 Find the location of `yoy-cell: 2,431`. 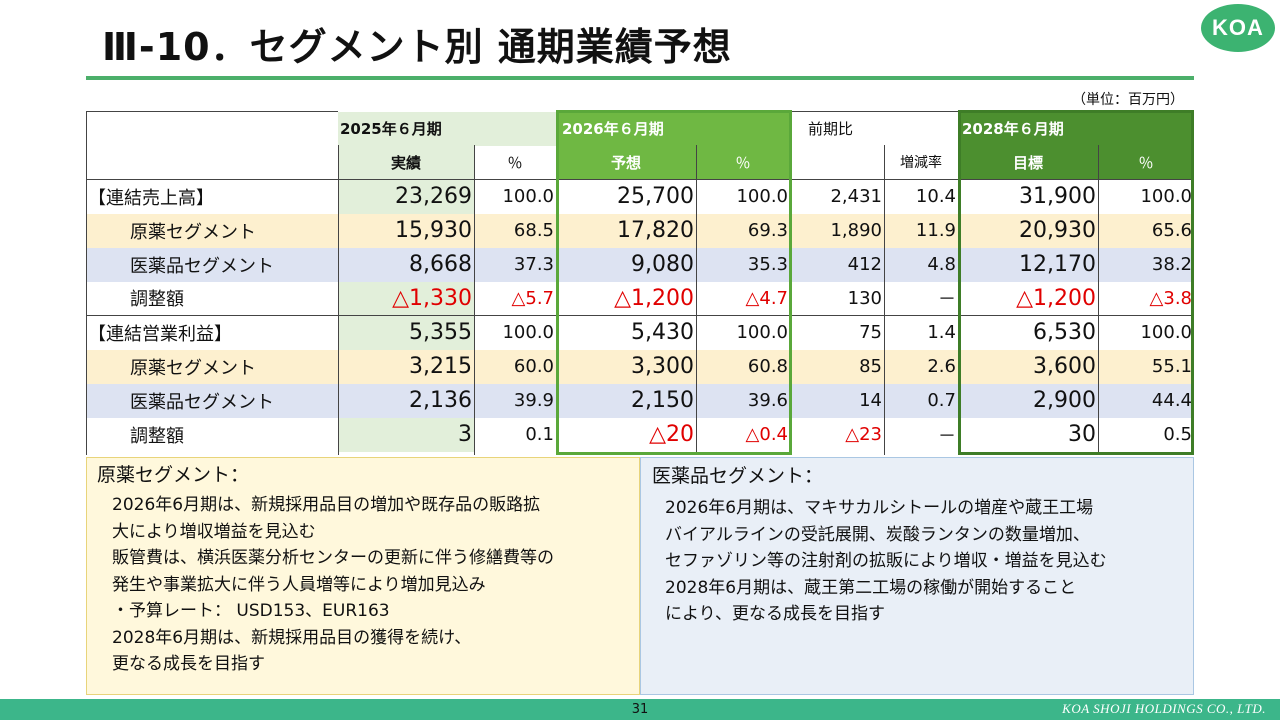

yoy-cell: 2,431 is located at coordinates (837, 196).